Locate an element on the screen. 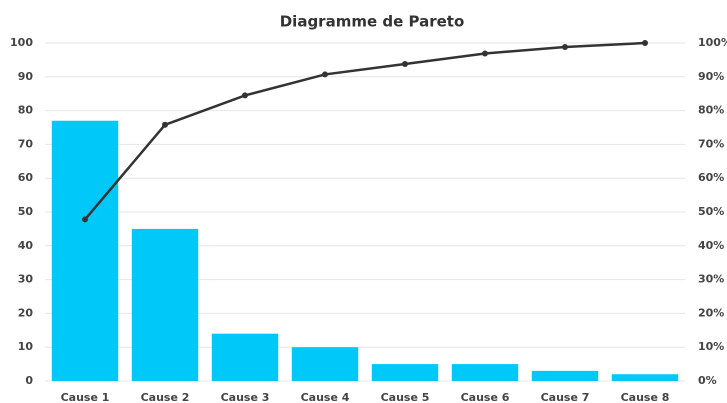 The image size is (727, 403). y2-tick-label: 90% is located at coordinates (711, 76).